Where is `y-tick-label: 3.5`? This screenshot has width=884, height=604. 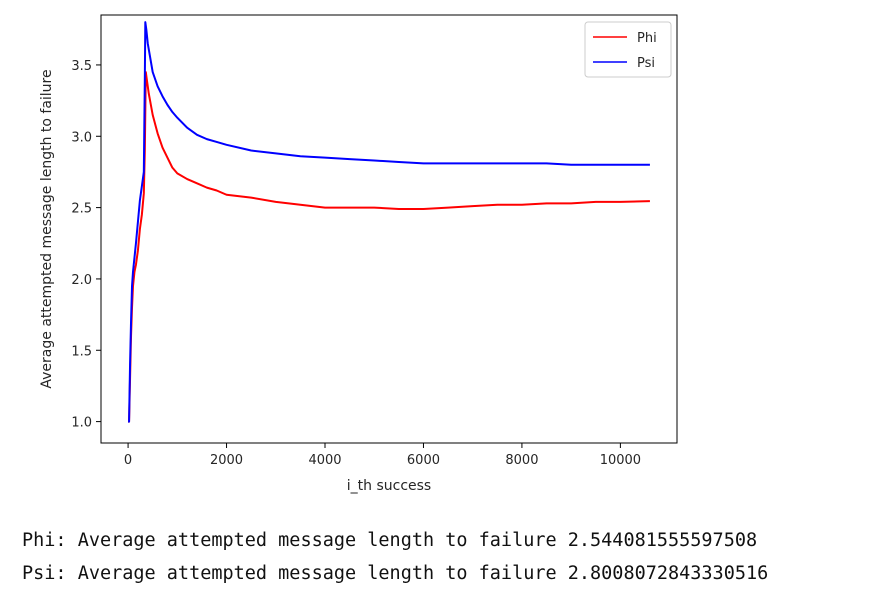 y-tick-label: 3.5 is located at coordinates (81, 66).